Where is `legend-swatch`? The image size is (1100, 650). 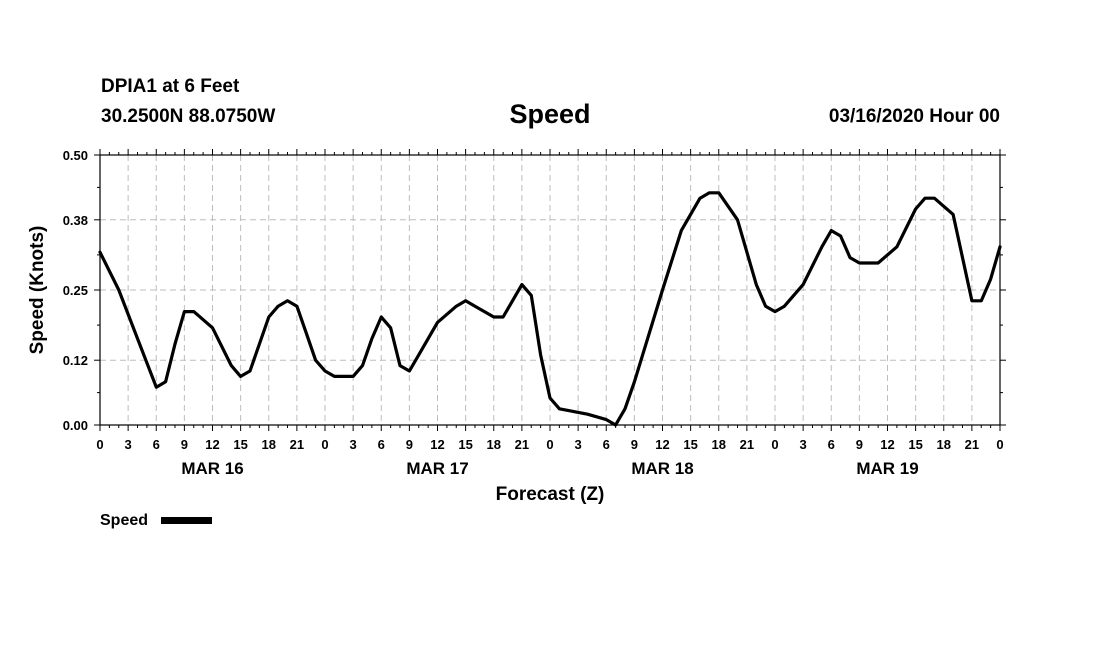
legend-swatch is located at coordinates (186, 520).